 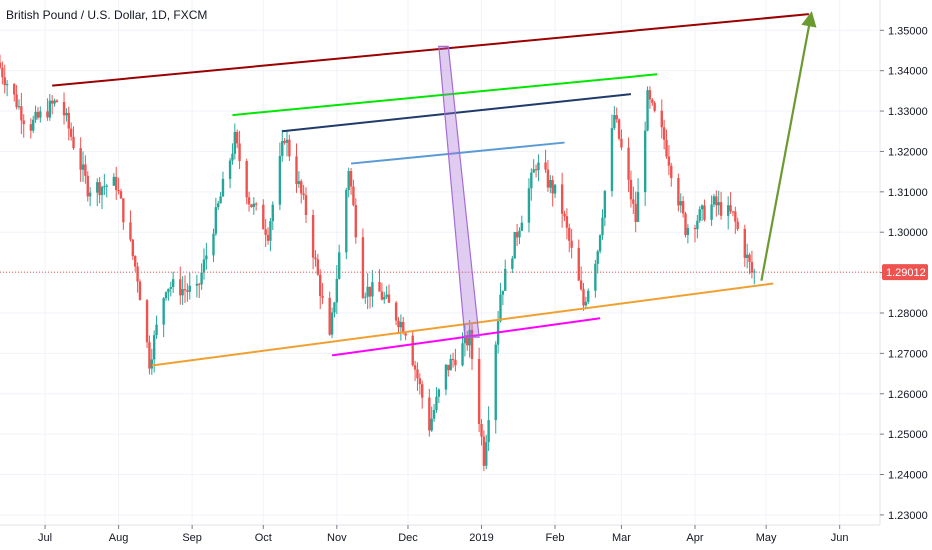 What do you see at coordinates (840, 538) in the screenshot?
I see `time-tick-label: Jun` at bounding box center [840, 538].